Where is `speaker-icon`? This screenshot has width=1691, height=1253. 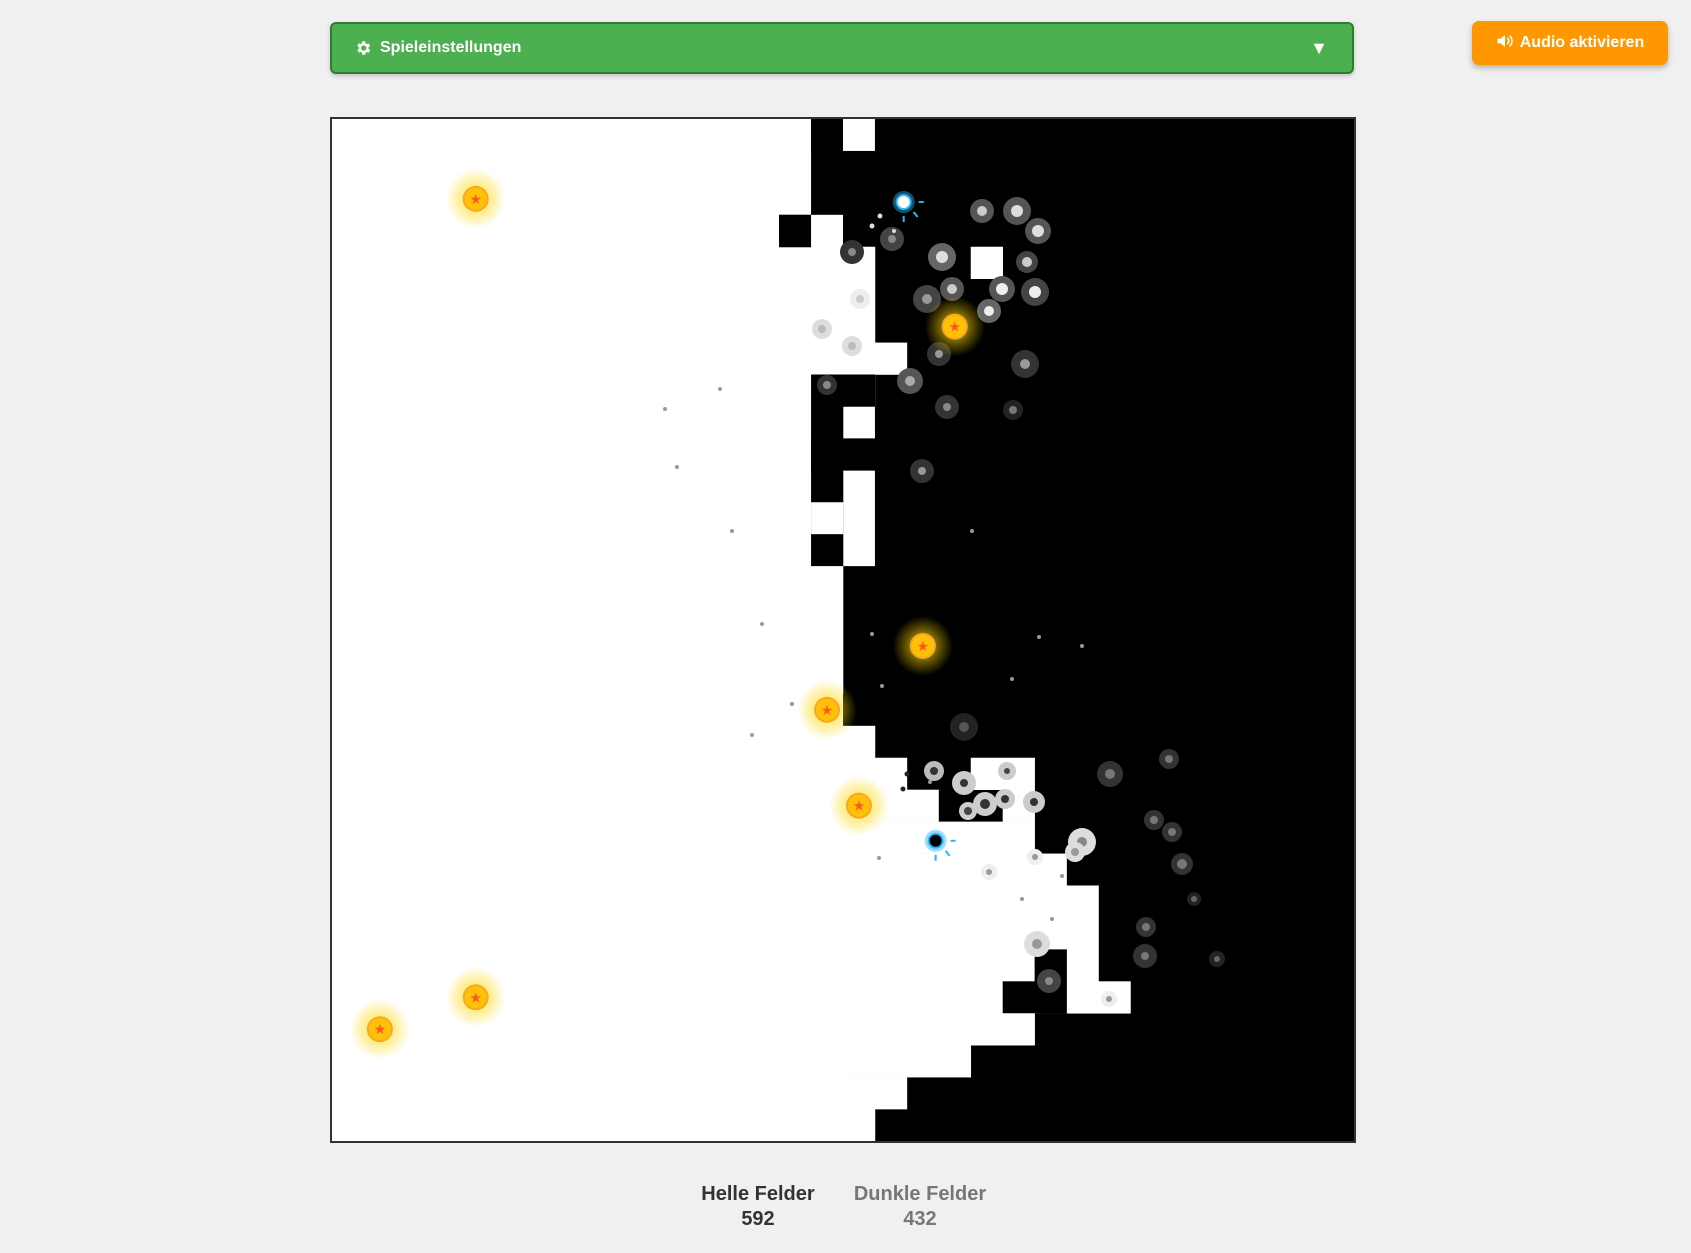
speaker-icon is located at coordinates (1505, 43).